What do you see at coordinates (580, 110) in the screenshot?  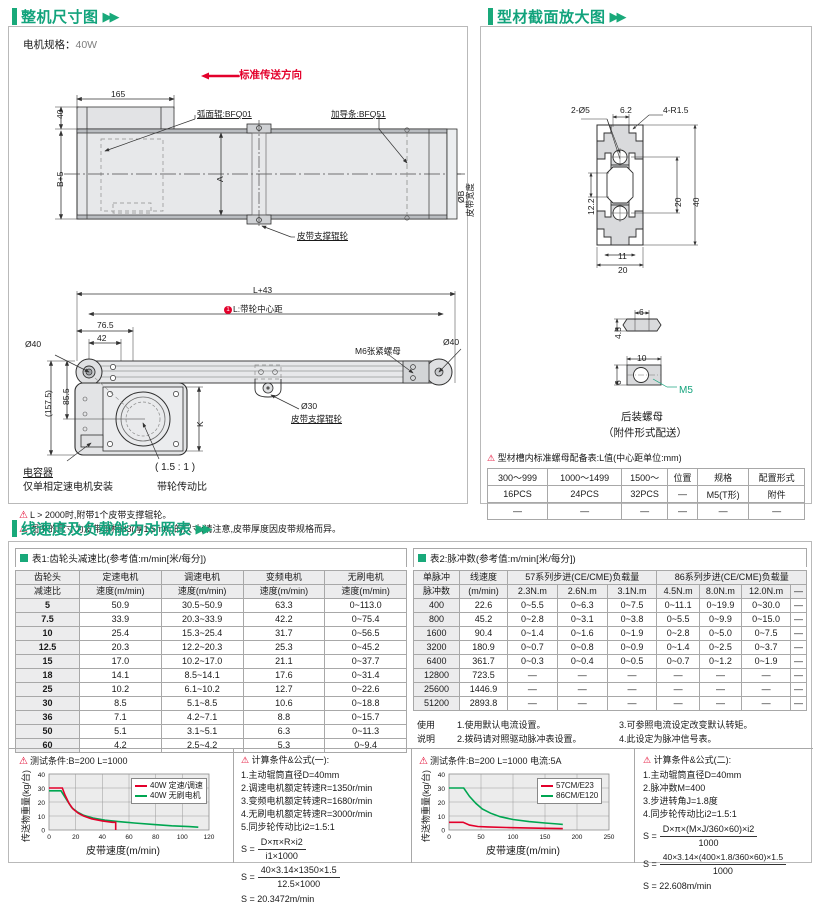 I see `dim-2-phi-5: 2-Ø5` at bounding box center [580, 110].